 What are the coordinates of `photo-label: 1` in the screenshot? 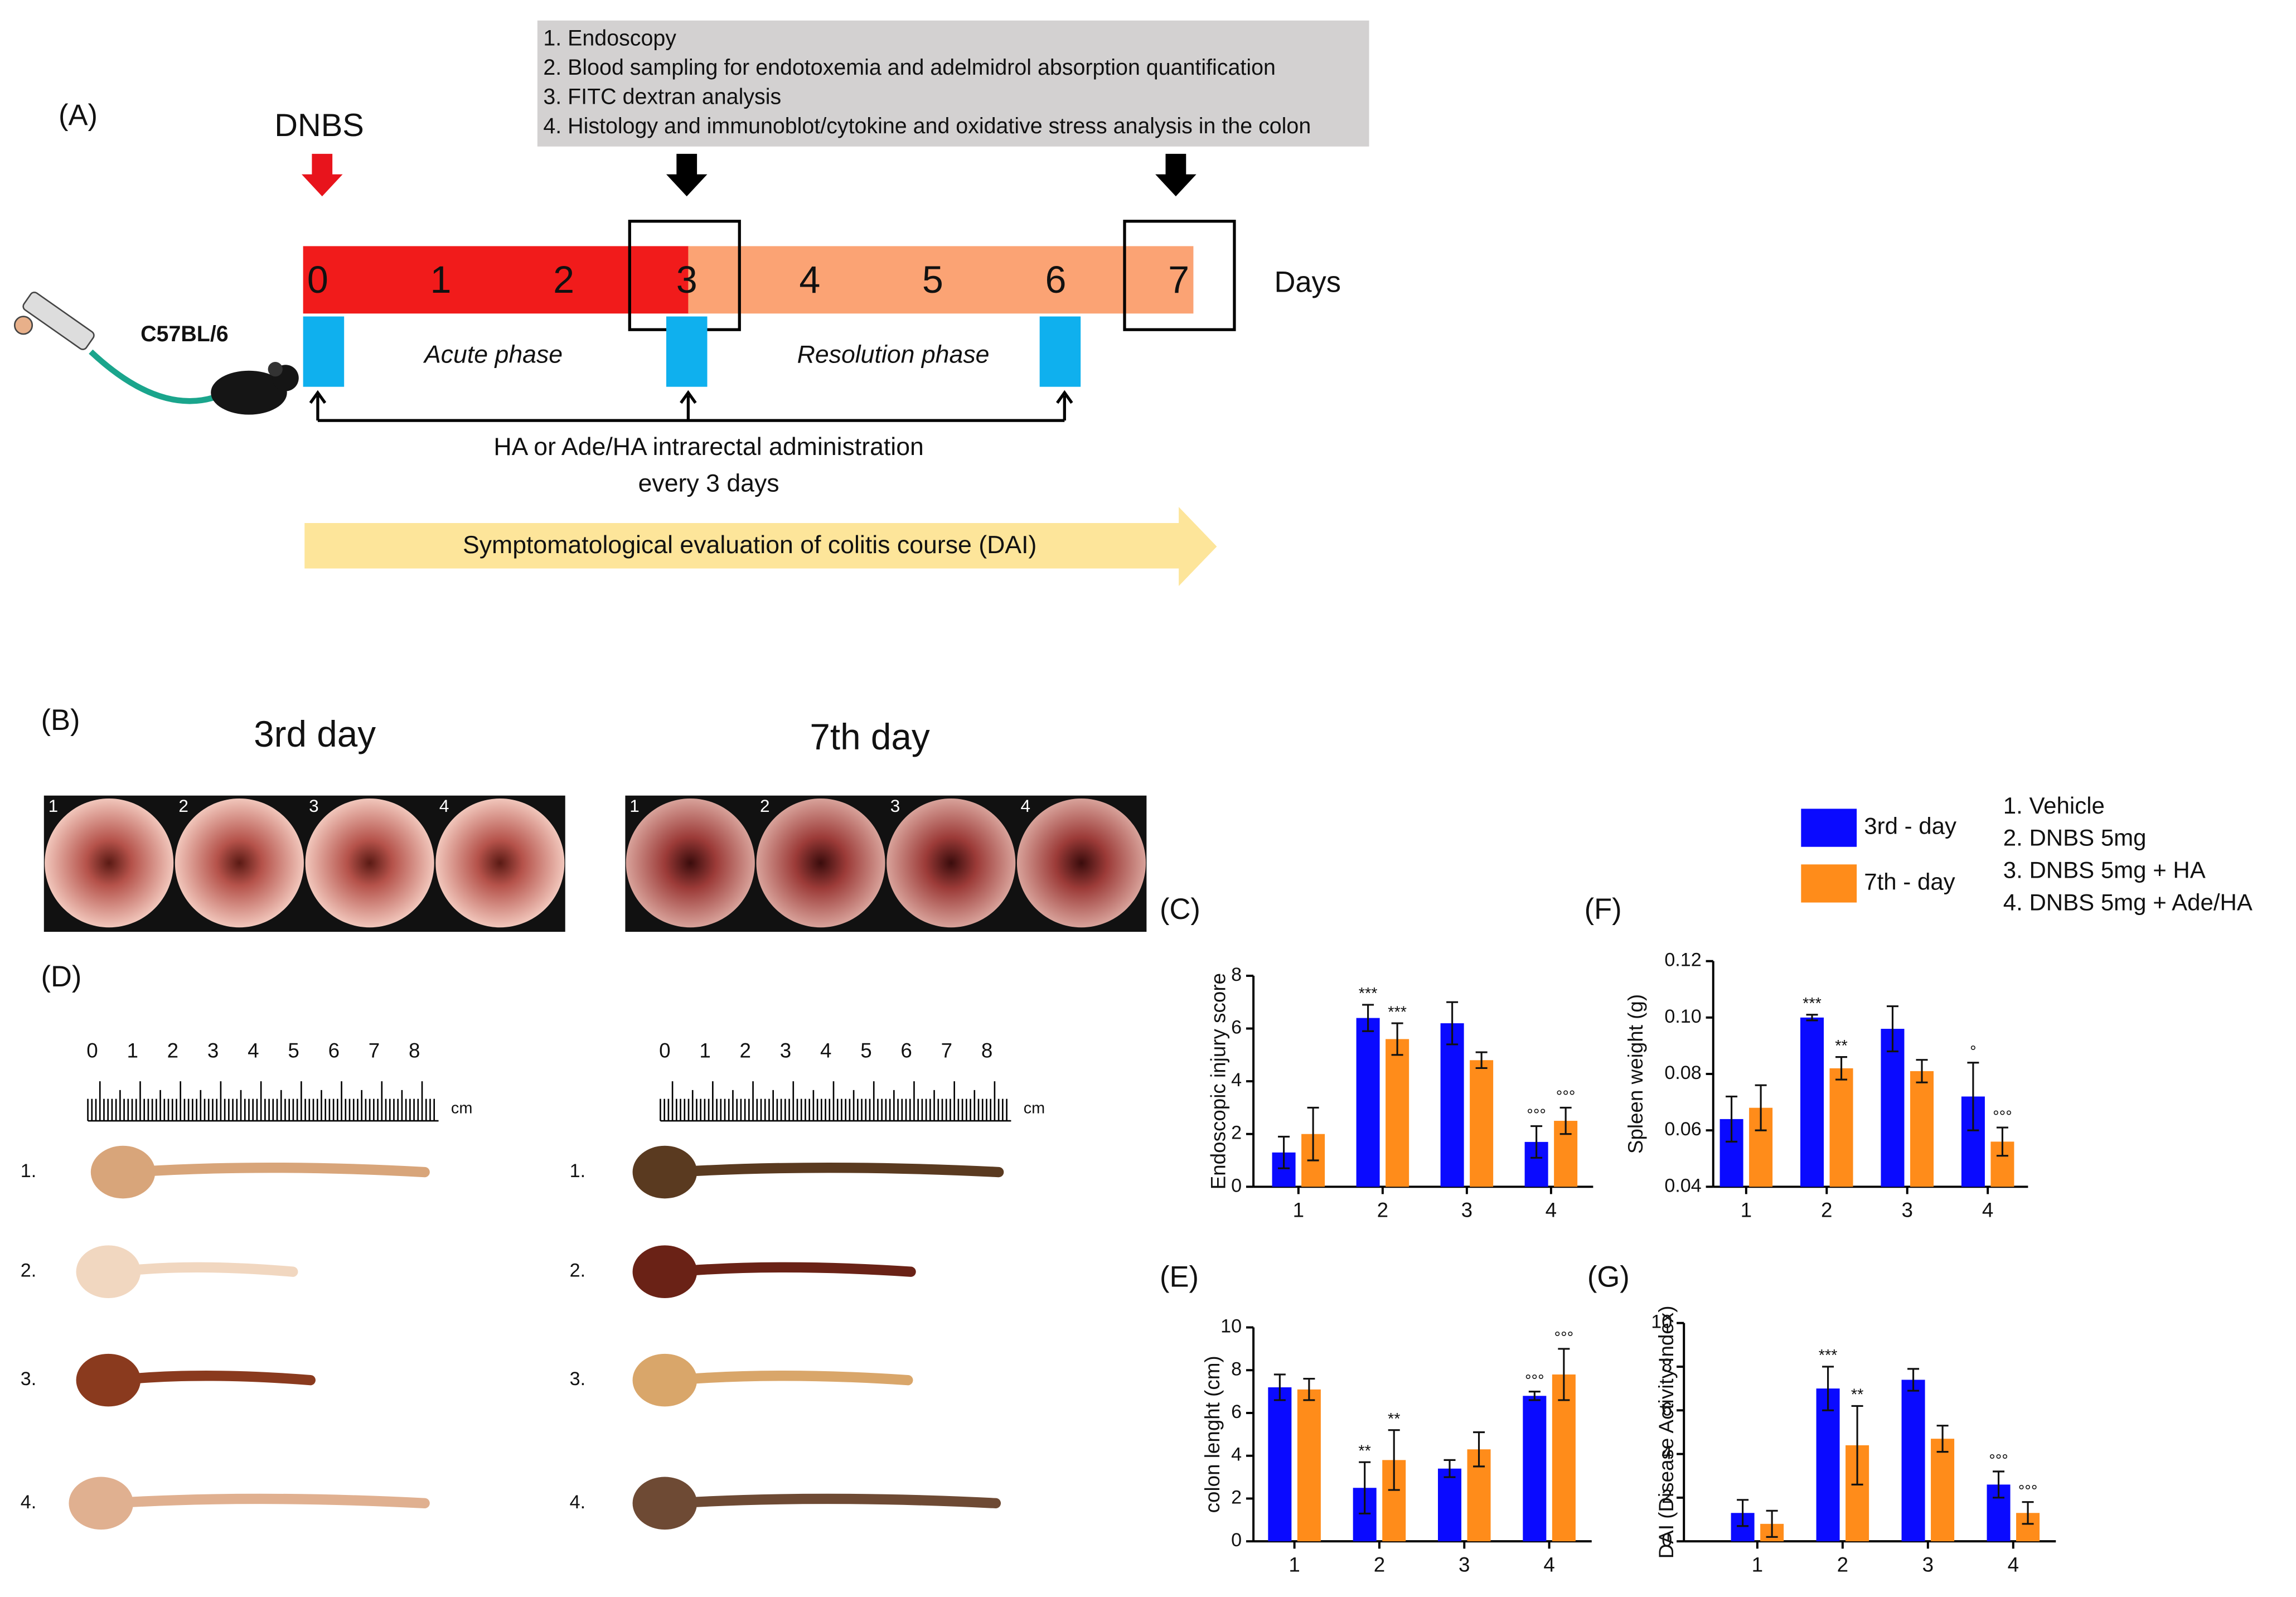 It's located at (634, 806).